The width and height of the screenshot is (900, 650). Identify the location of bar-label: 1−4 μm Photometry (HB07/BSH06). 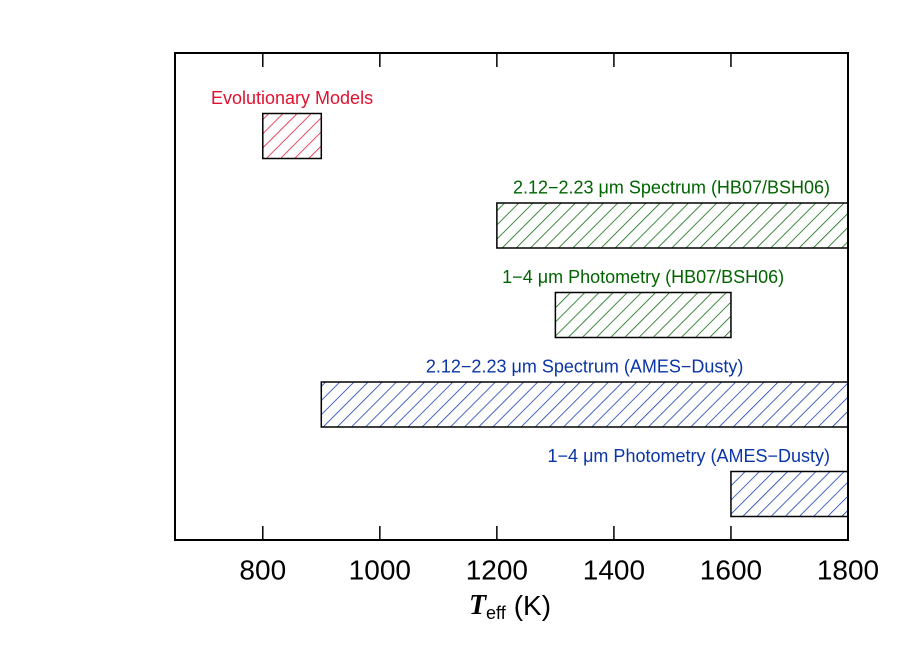
(643, 277).